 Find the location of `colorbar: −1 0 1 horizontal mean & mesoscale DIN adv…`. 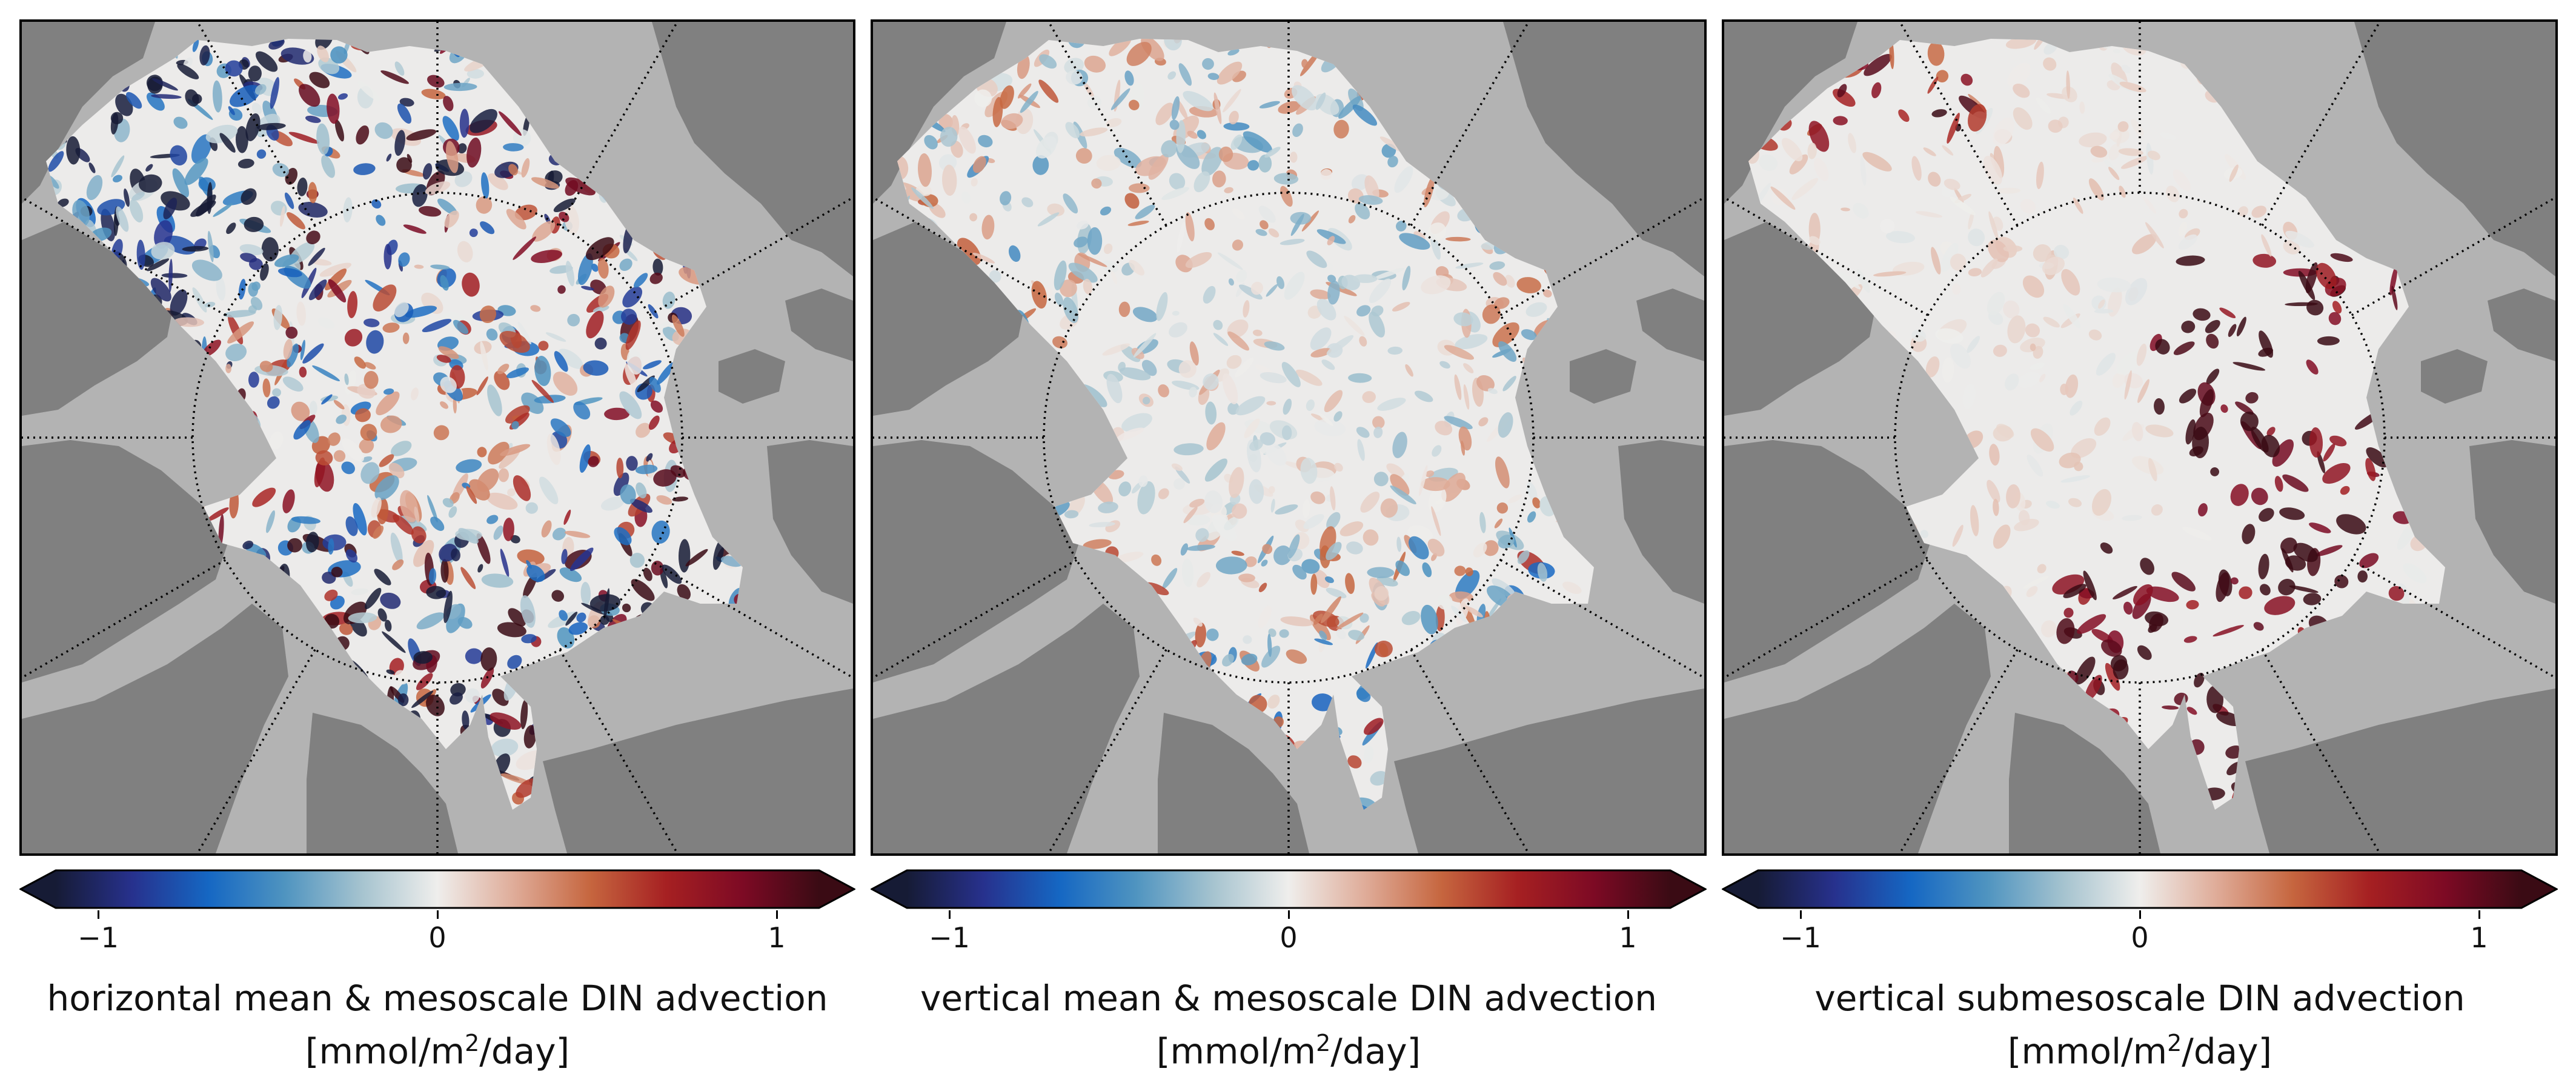

colorbar: −1 0 1 horizontal mean & mesoscale DIN adv… is located at coordinates (437, 971).